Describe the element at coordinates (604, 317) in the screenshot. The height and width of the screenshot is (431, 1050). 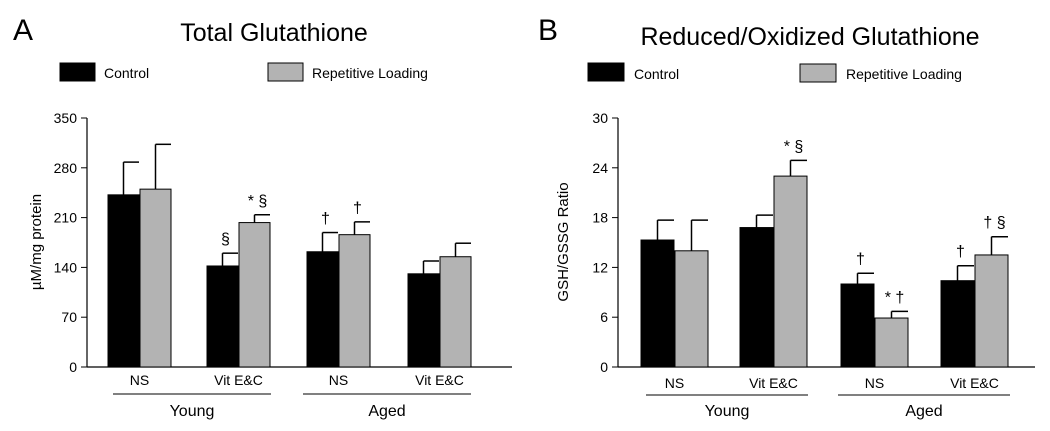
I see `y-tick-label: 6` at that location.